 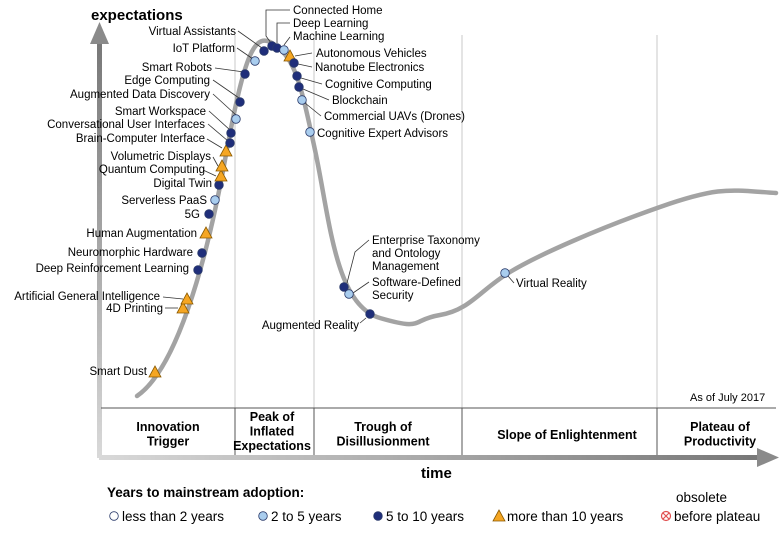 I want to click on leader-enterprise-taxonomy-and-ontology-management, so click(x=358, y=261).